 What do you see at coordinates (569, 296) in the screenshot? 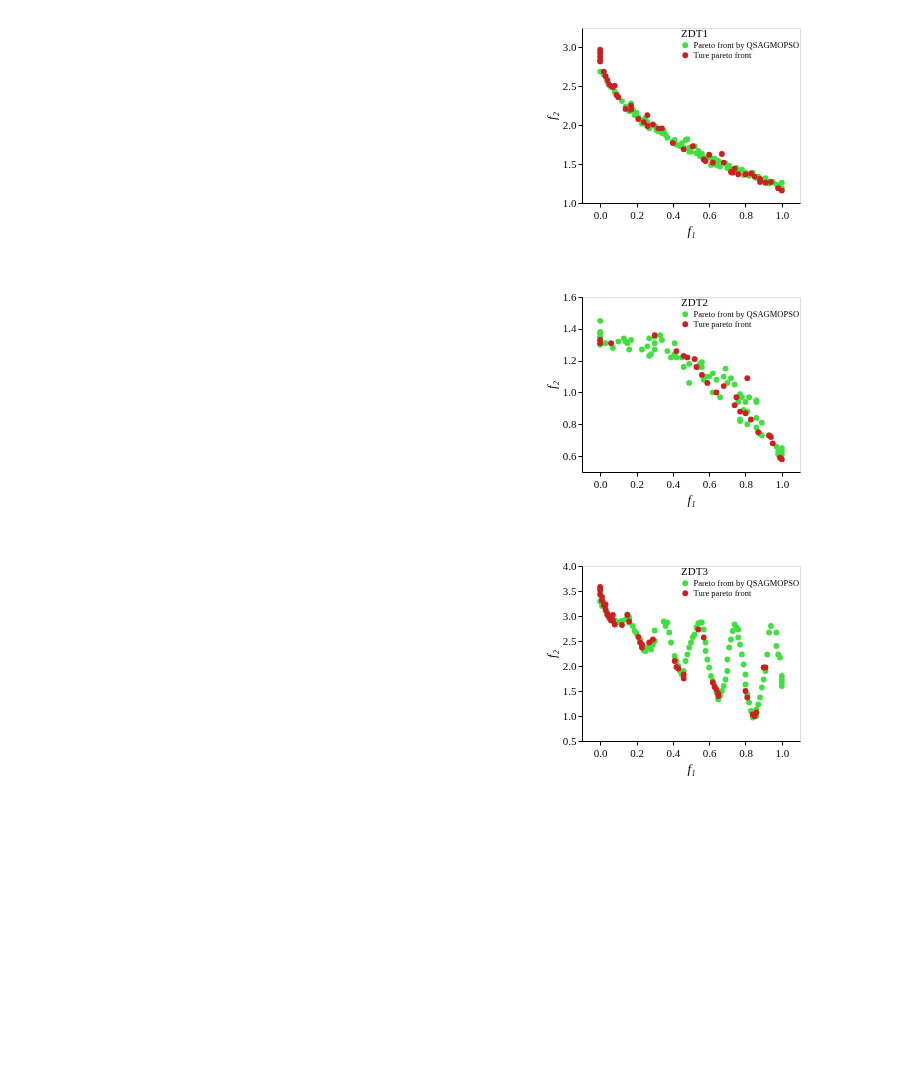
I see `y-tick-label: 1.6` at bounding box center [569, 296].